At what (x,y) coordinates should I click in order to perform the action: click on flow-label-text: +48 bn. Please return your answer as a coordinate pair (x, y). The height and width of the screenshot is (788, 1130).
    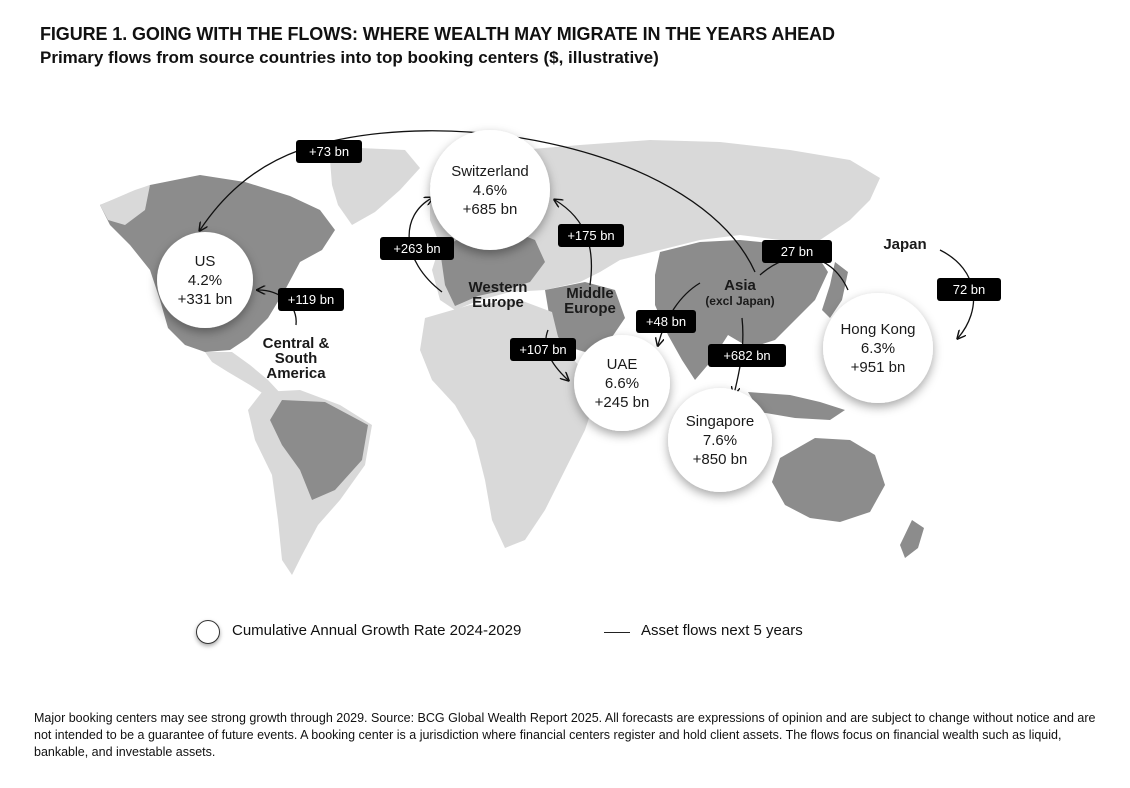
    Looking at the image, I should click on (666, 321).